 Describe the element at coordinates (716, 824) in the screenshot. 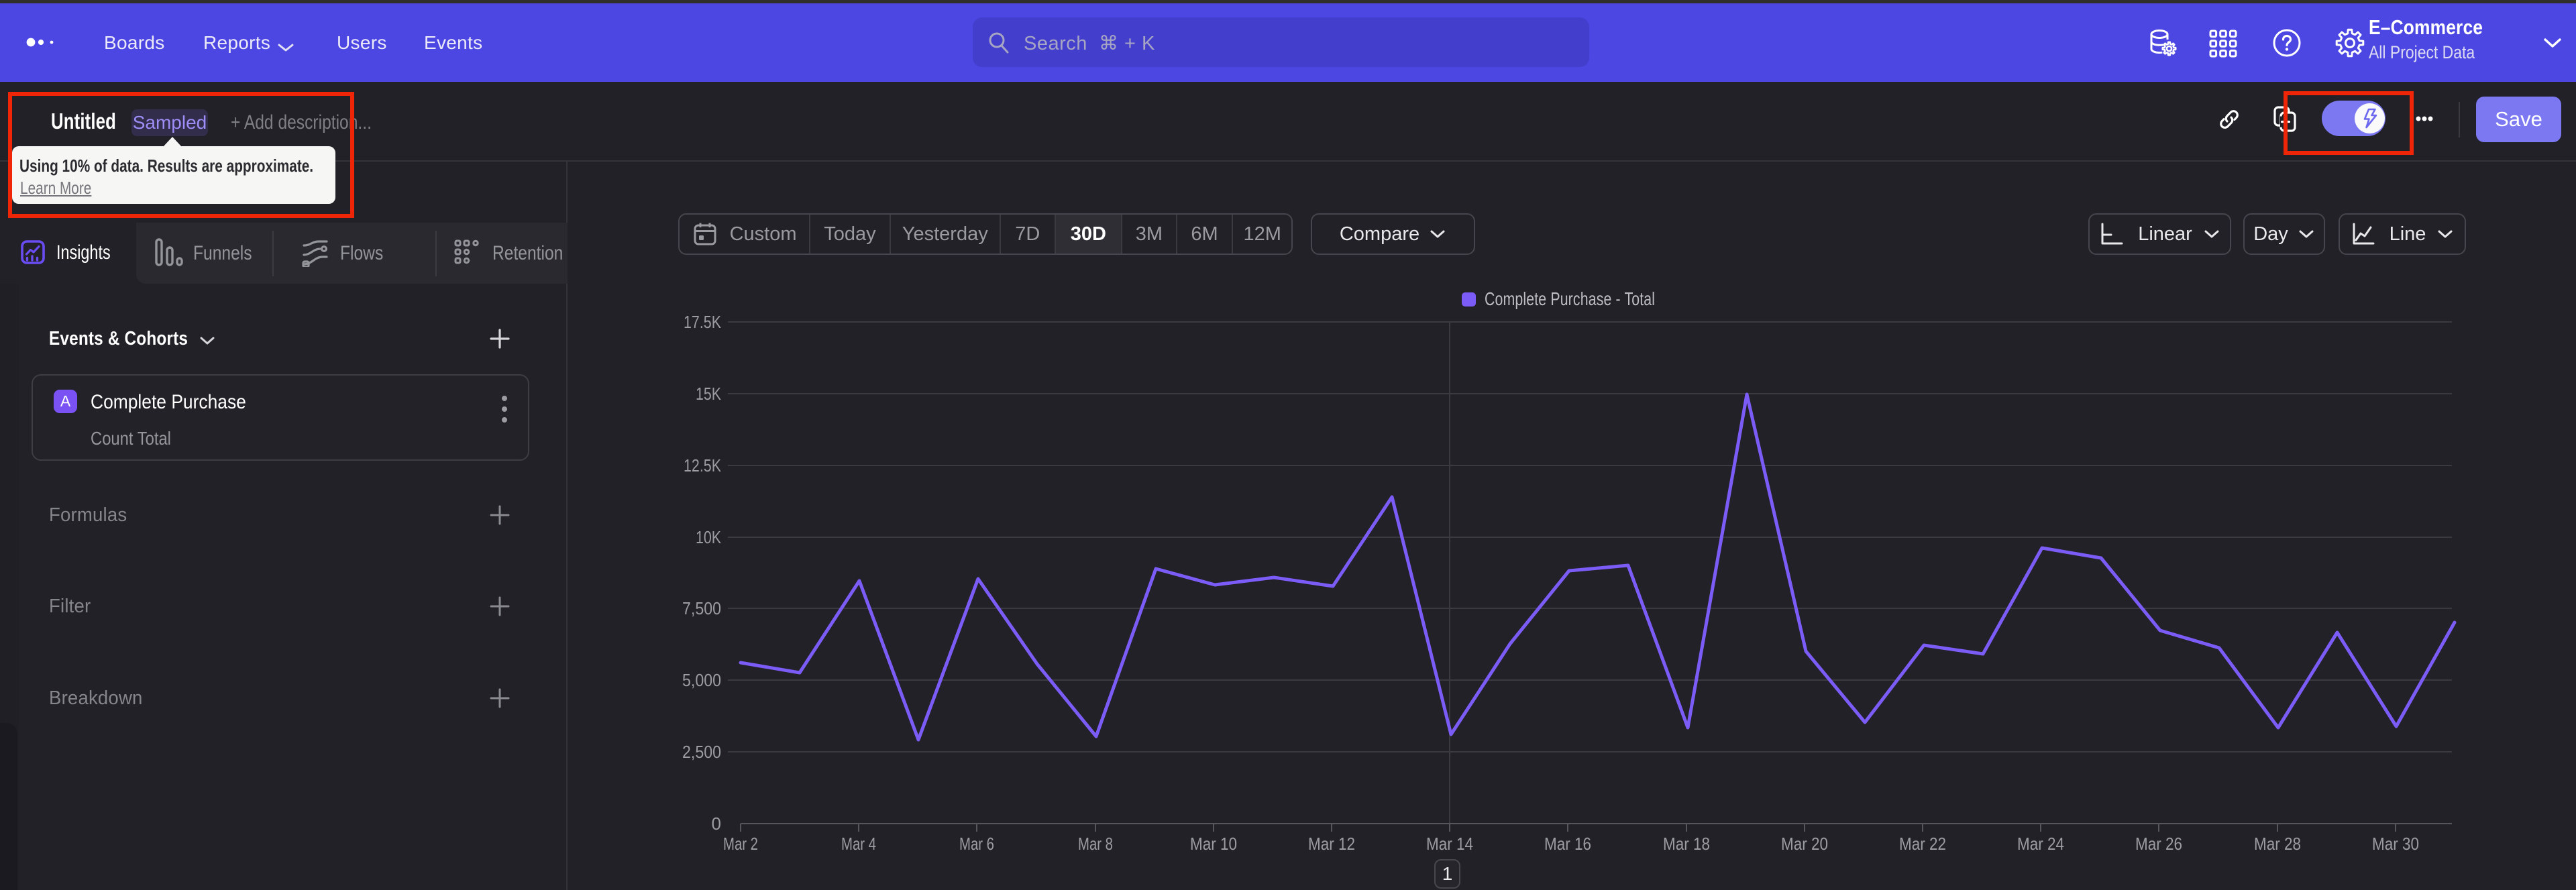

I see `svg-text: 0` at that location.